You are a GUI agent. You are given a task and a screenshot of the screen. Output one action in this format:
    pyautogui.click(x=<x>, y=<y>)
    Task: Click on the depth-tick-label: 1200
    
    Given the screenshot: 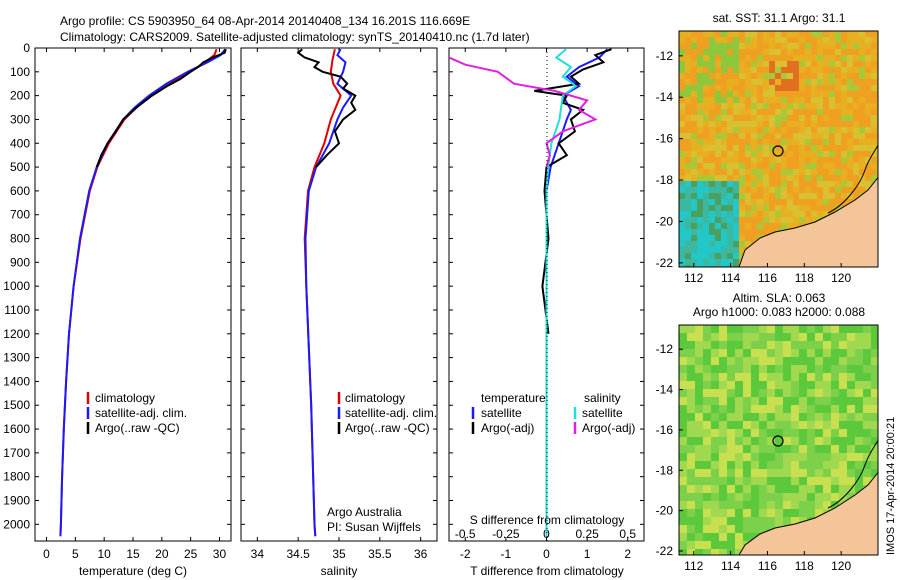 What is the action you would take?
    pyautogui.click(x=16, y=334)
    